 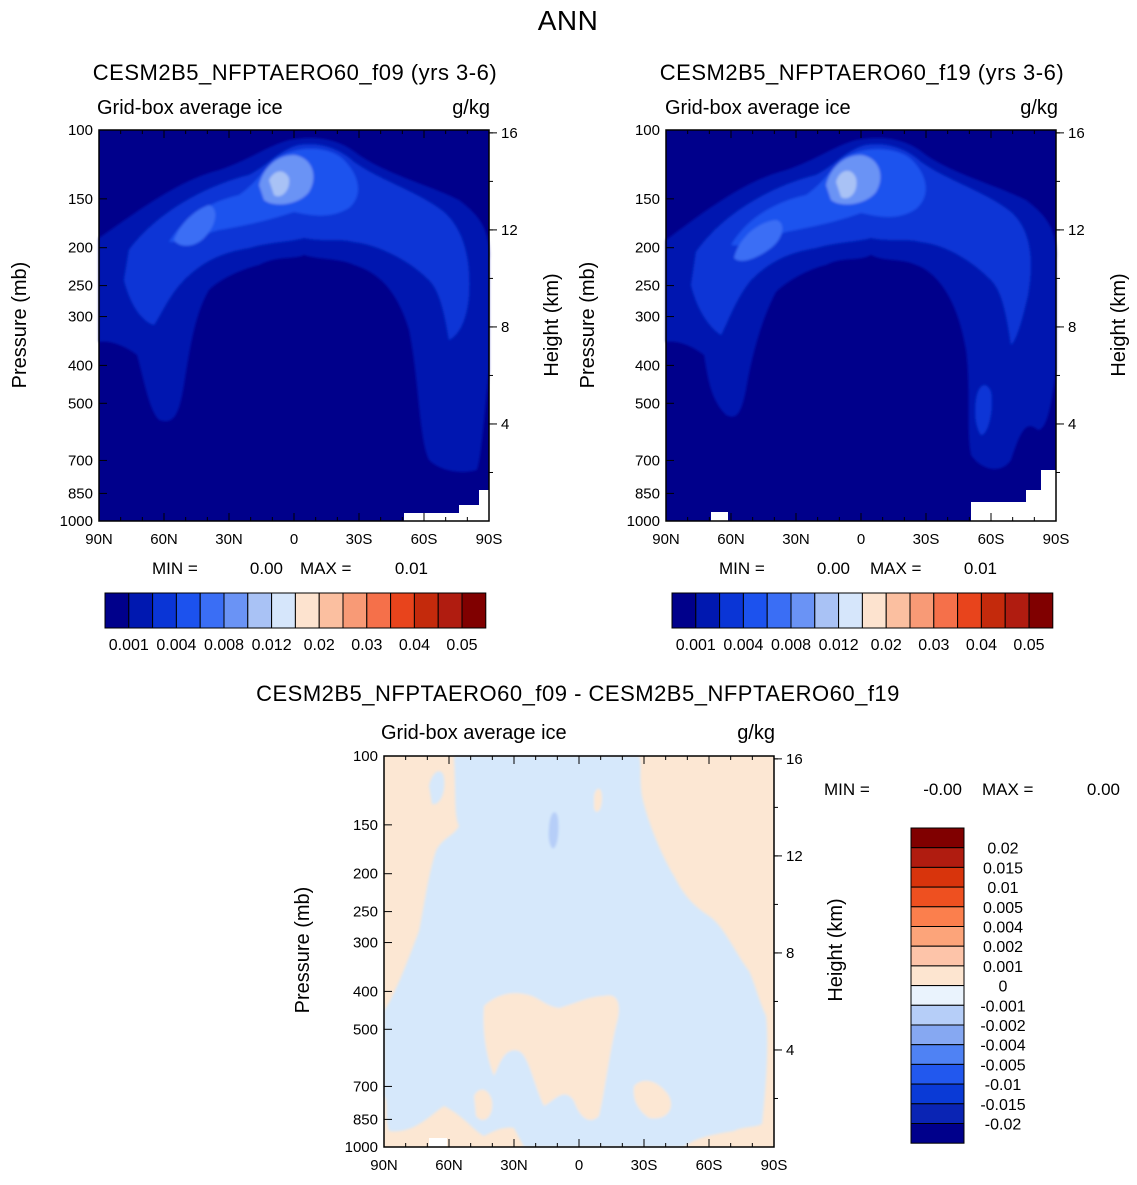 I want to click on panel-f19-colorbar: 0.001 0.004 0.008 0.012 0.02 0.03 0.04 0.05, so click(x=862, y=623).